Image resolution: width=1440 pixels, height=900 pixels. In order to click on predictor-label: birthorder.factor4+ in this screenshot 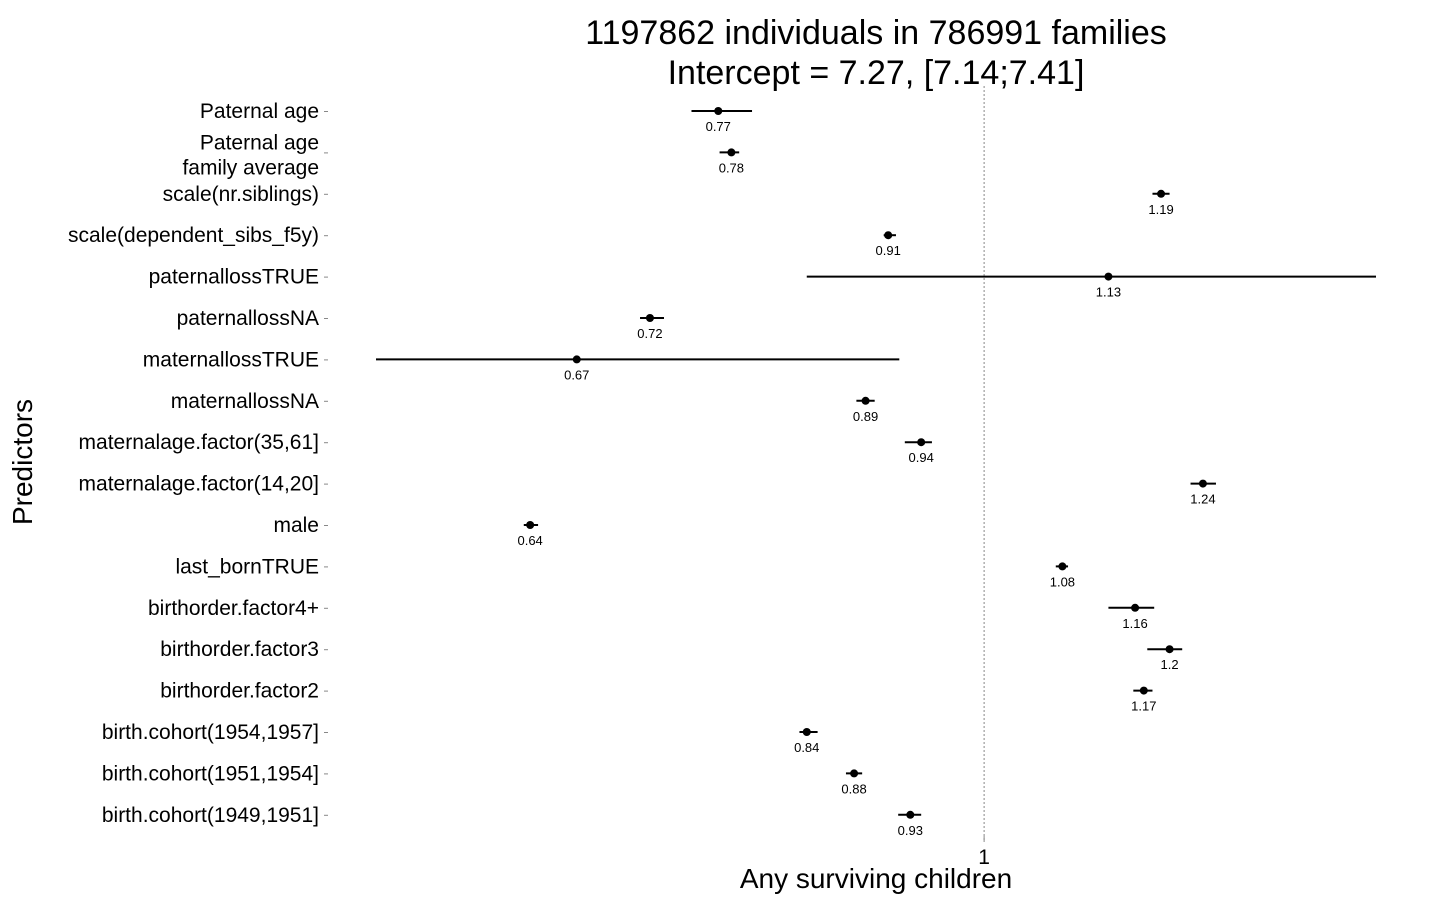, I will do `click(233, 608)`.